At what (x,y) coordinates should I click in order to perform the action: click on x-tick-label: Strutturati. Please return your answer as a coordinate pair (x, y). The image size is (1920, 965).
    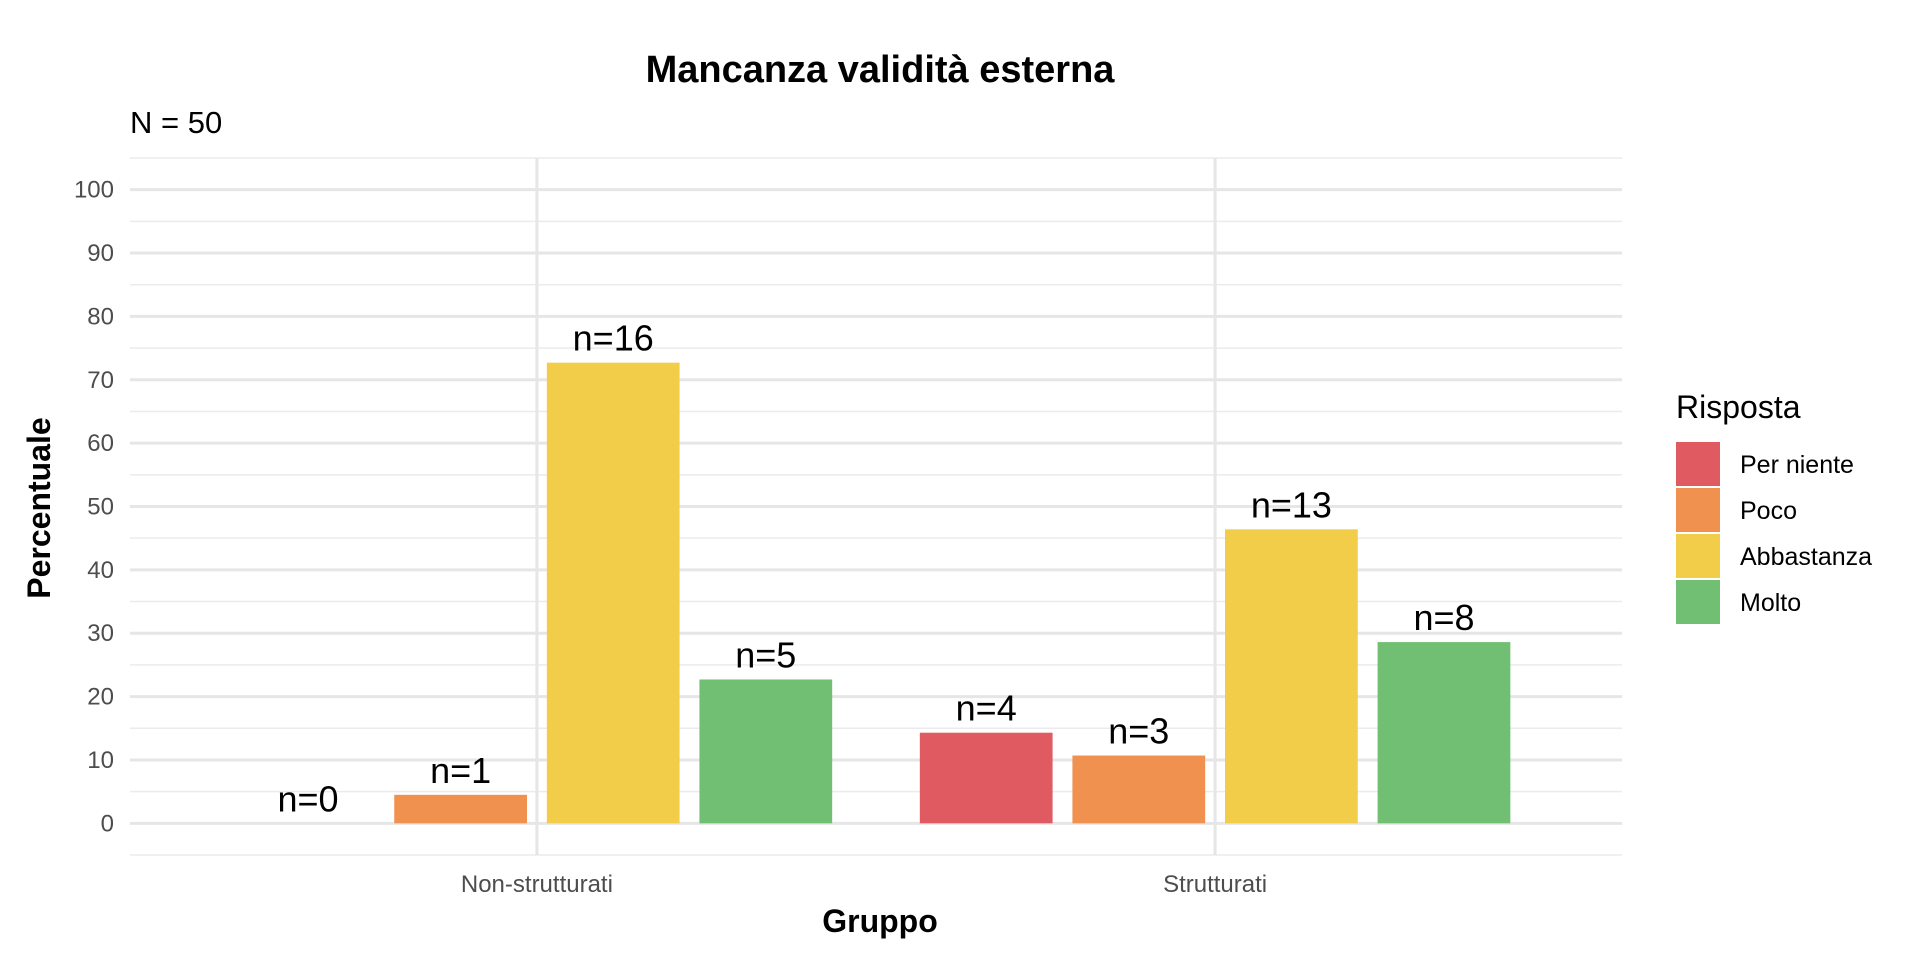
    Looking at the image, I should click on (1215, 884).